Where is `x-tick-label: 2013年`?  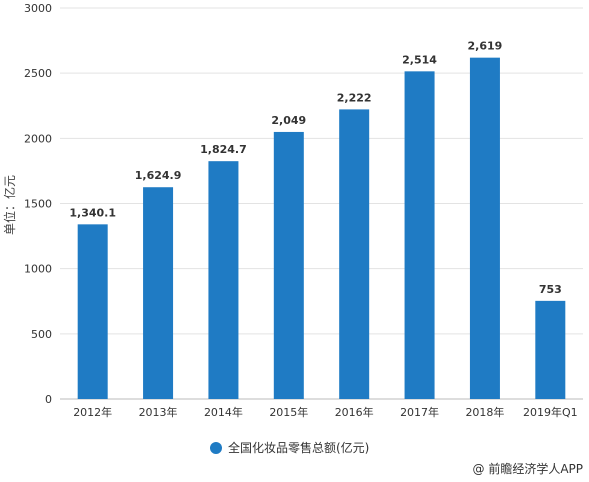 x-tick-label: 2013年 is located at coordinates (158, 412).